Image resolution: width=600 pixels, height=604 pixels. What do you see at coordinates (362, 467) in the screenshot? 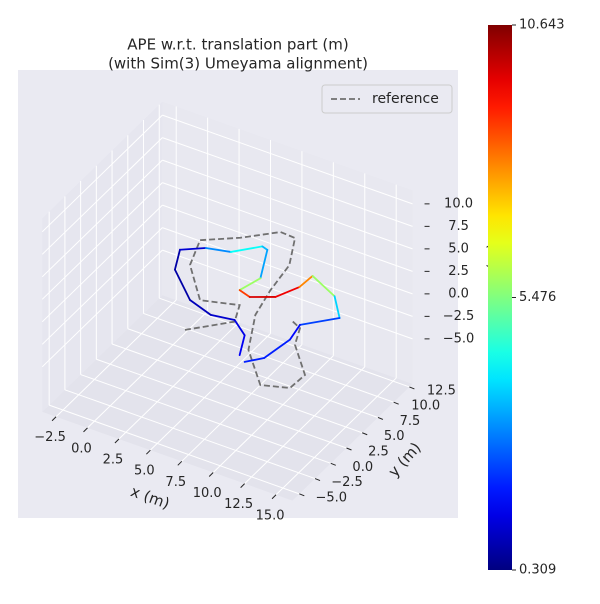
I see `y-tick-label: 0.0` at bounding box center [362, 467].